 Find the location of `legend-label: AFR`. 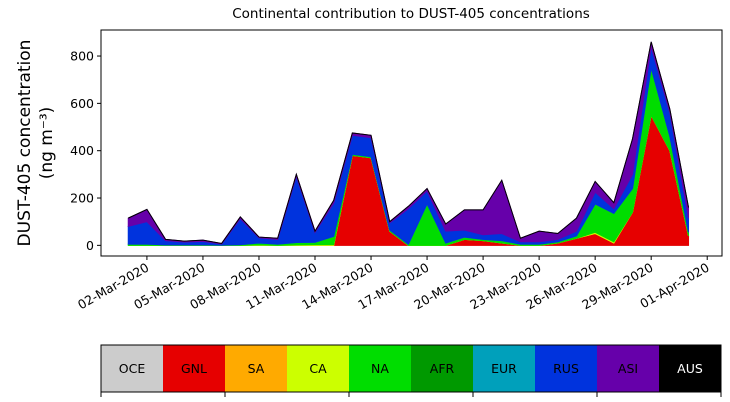

legend-label: AFR is located at coordinates (442, 368).